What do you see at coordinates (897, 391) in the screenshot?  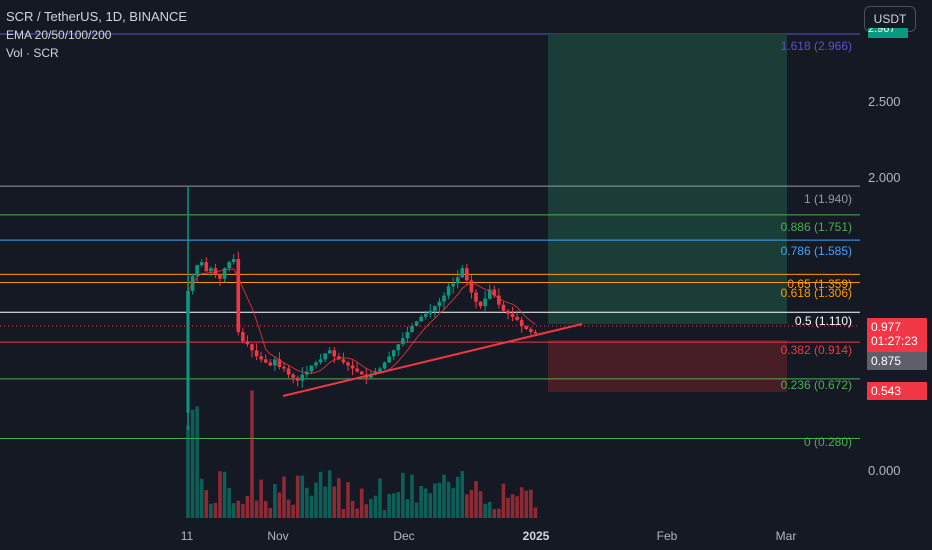 I see `stop-price-badge: 0.543` at bounding box center [897, 391].